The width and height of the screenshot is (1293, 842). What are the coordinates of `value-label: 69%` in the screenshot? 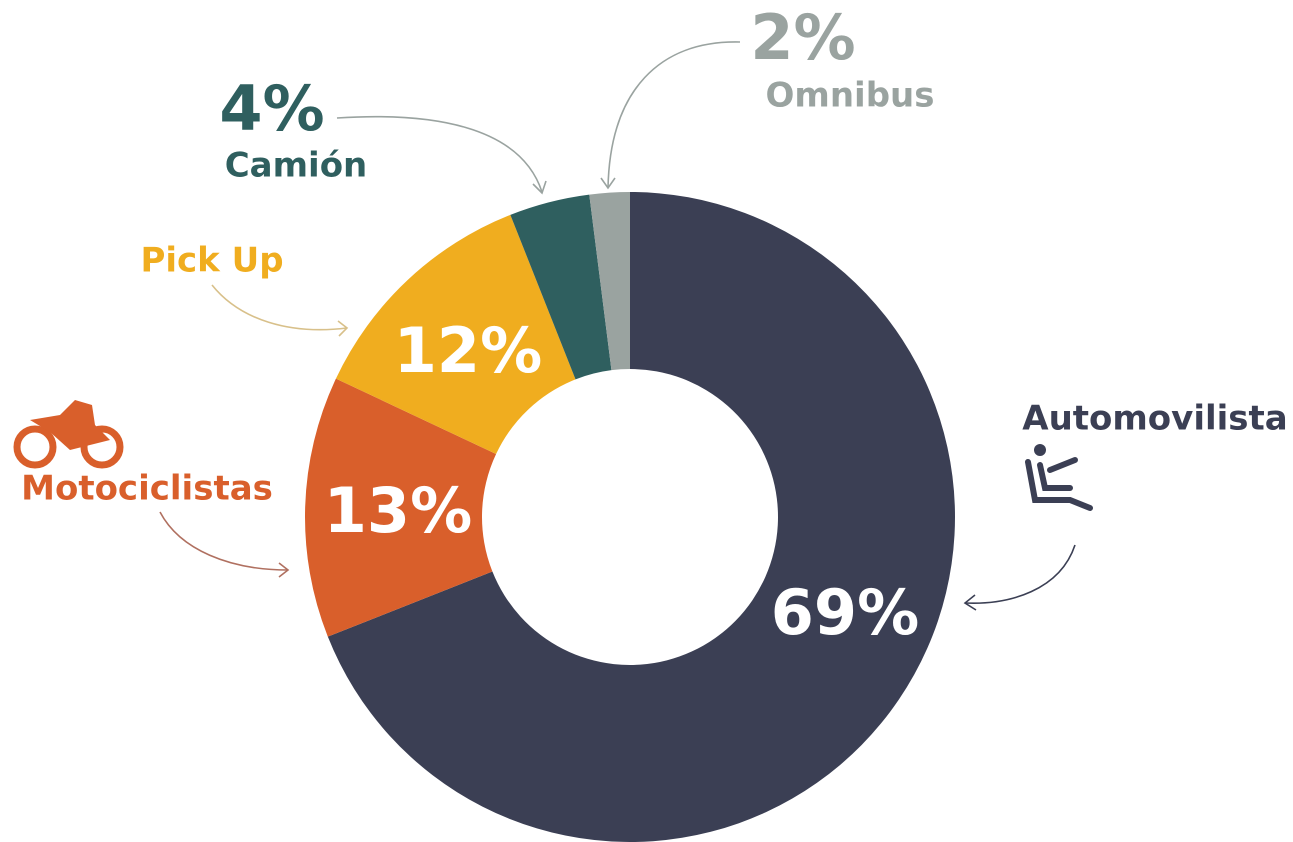 It's located at (845, 612).